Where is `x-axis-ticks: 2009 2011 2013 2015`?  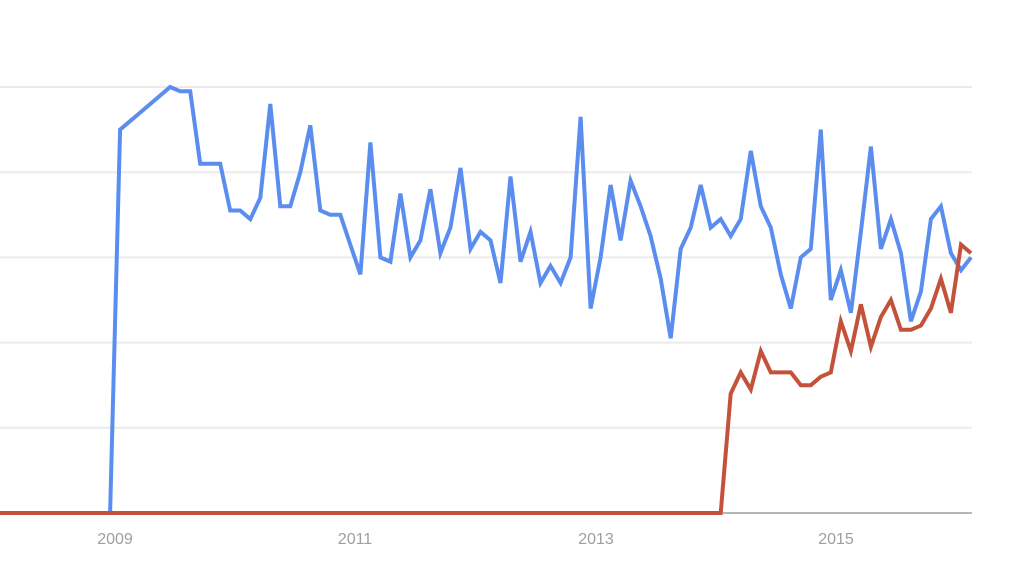 x-axis-ticks: 2009 2011 2013 2015 is located at coordinates (475, 539).